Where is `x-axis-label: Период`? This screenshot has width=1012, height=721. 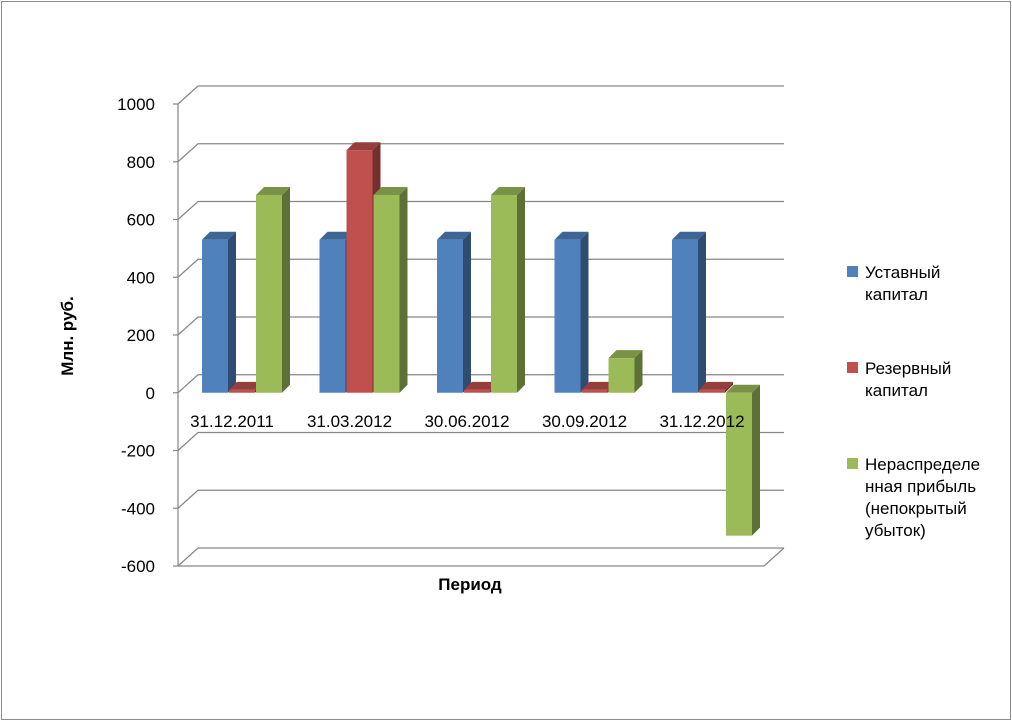
x-axis-label: Период is located at coordinates (470, 584).